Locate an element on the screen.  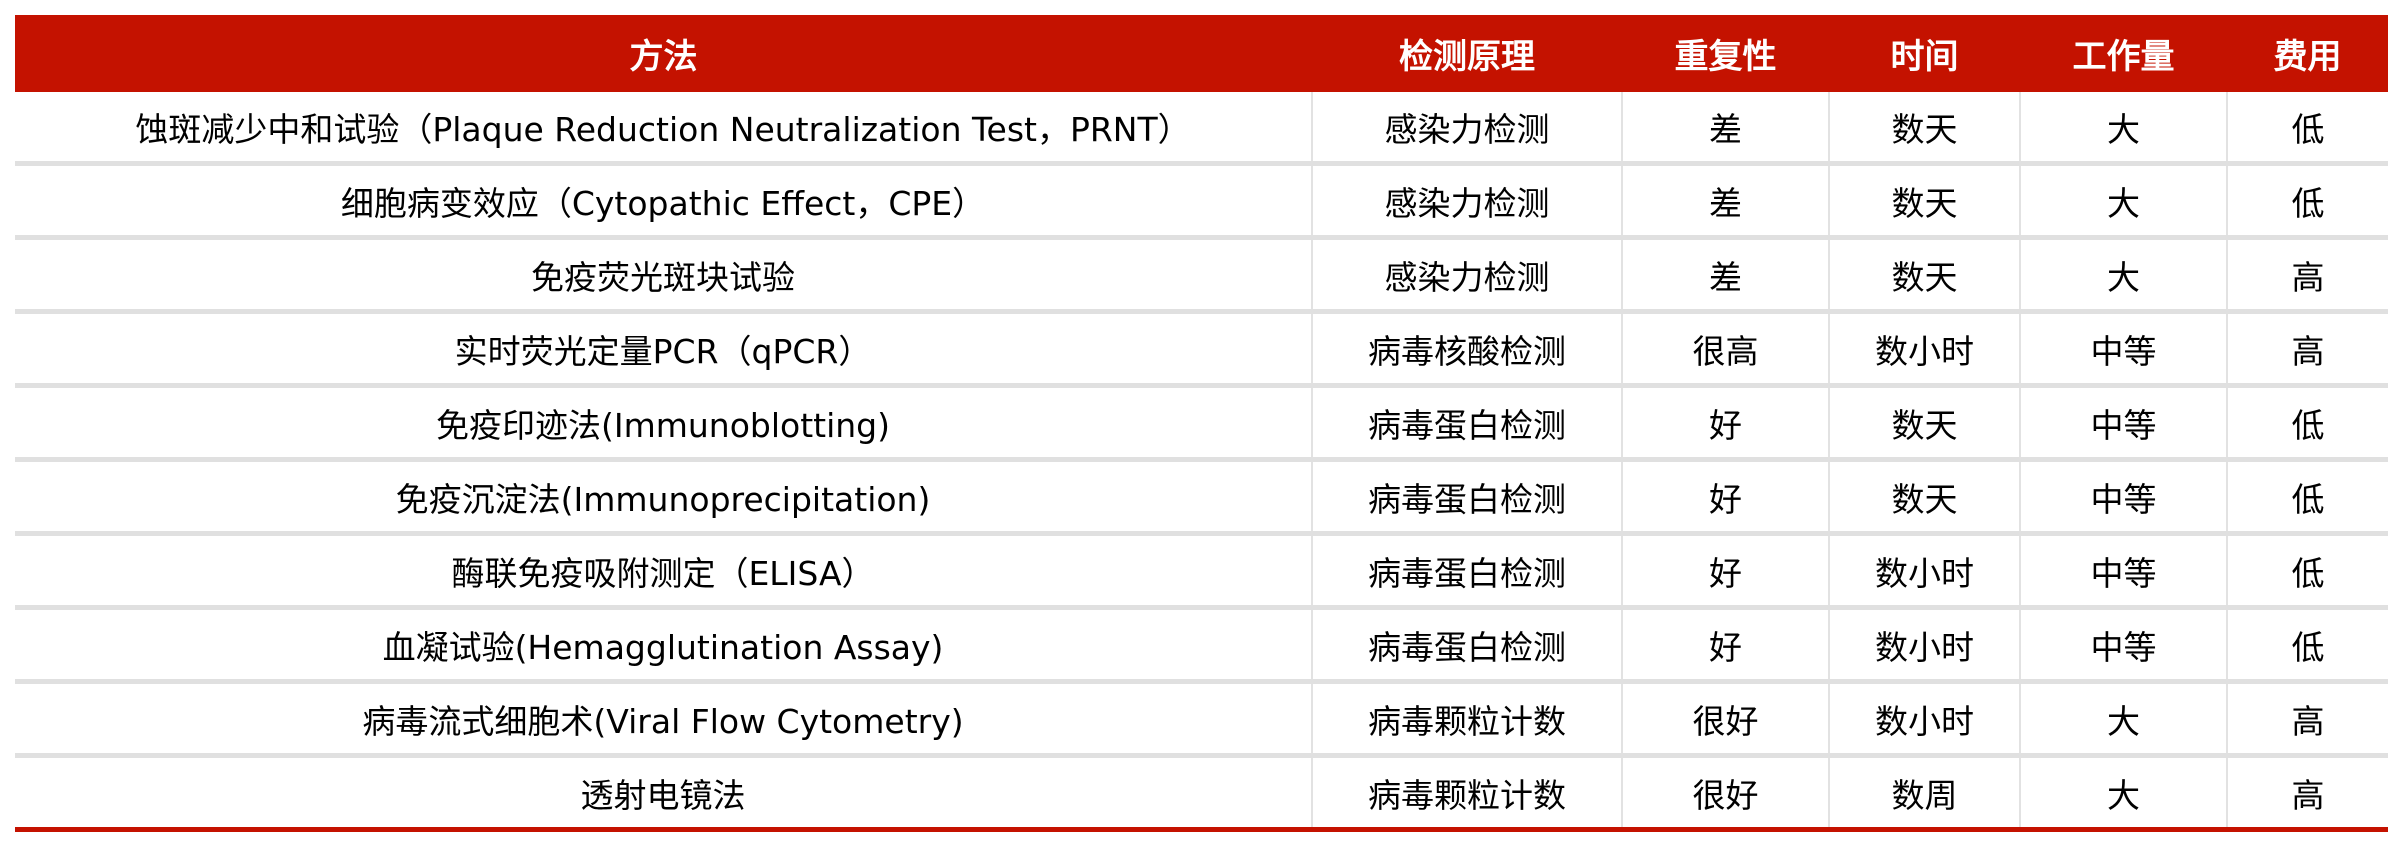
table-row: 免疫印迹法(Immunoblotting) 病毒蛋白检测好数天 中等低 is located at coordinates (1201, 421).